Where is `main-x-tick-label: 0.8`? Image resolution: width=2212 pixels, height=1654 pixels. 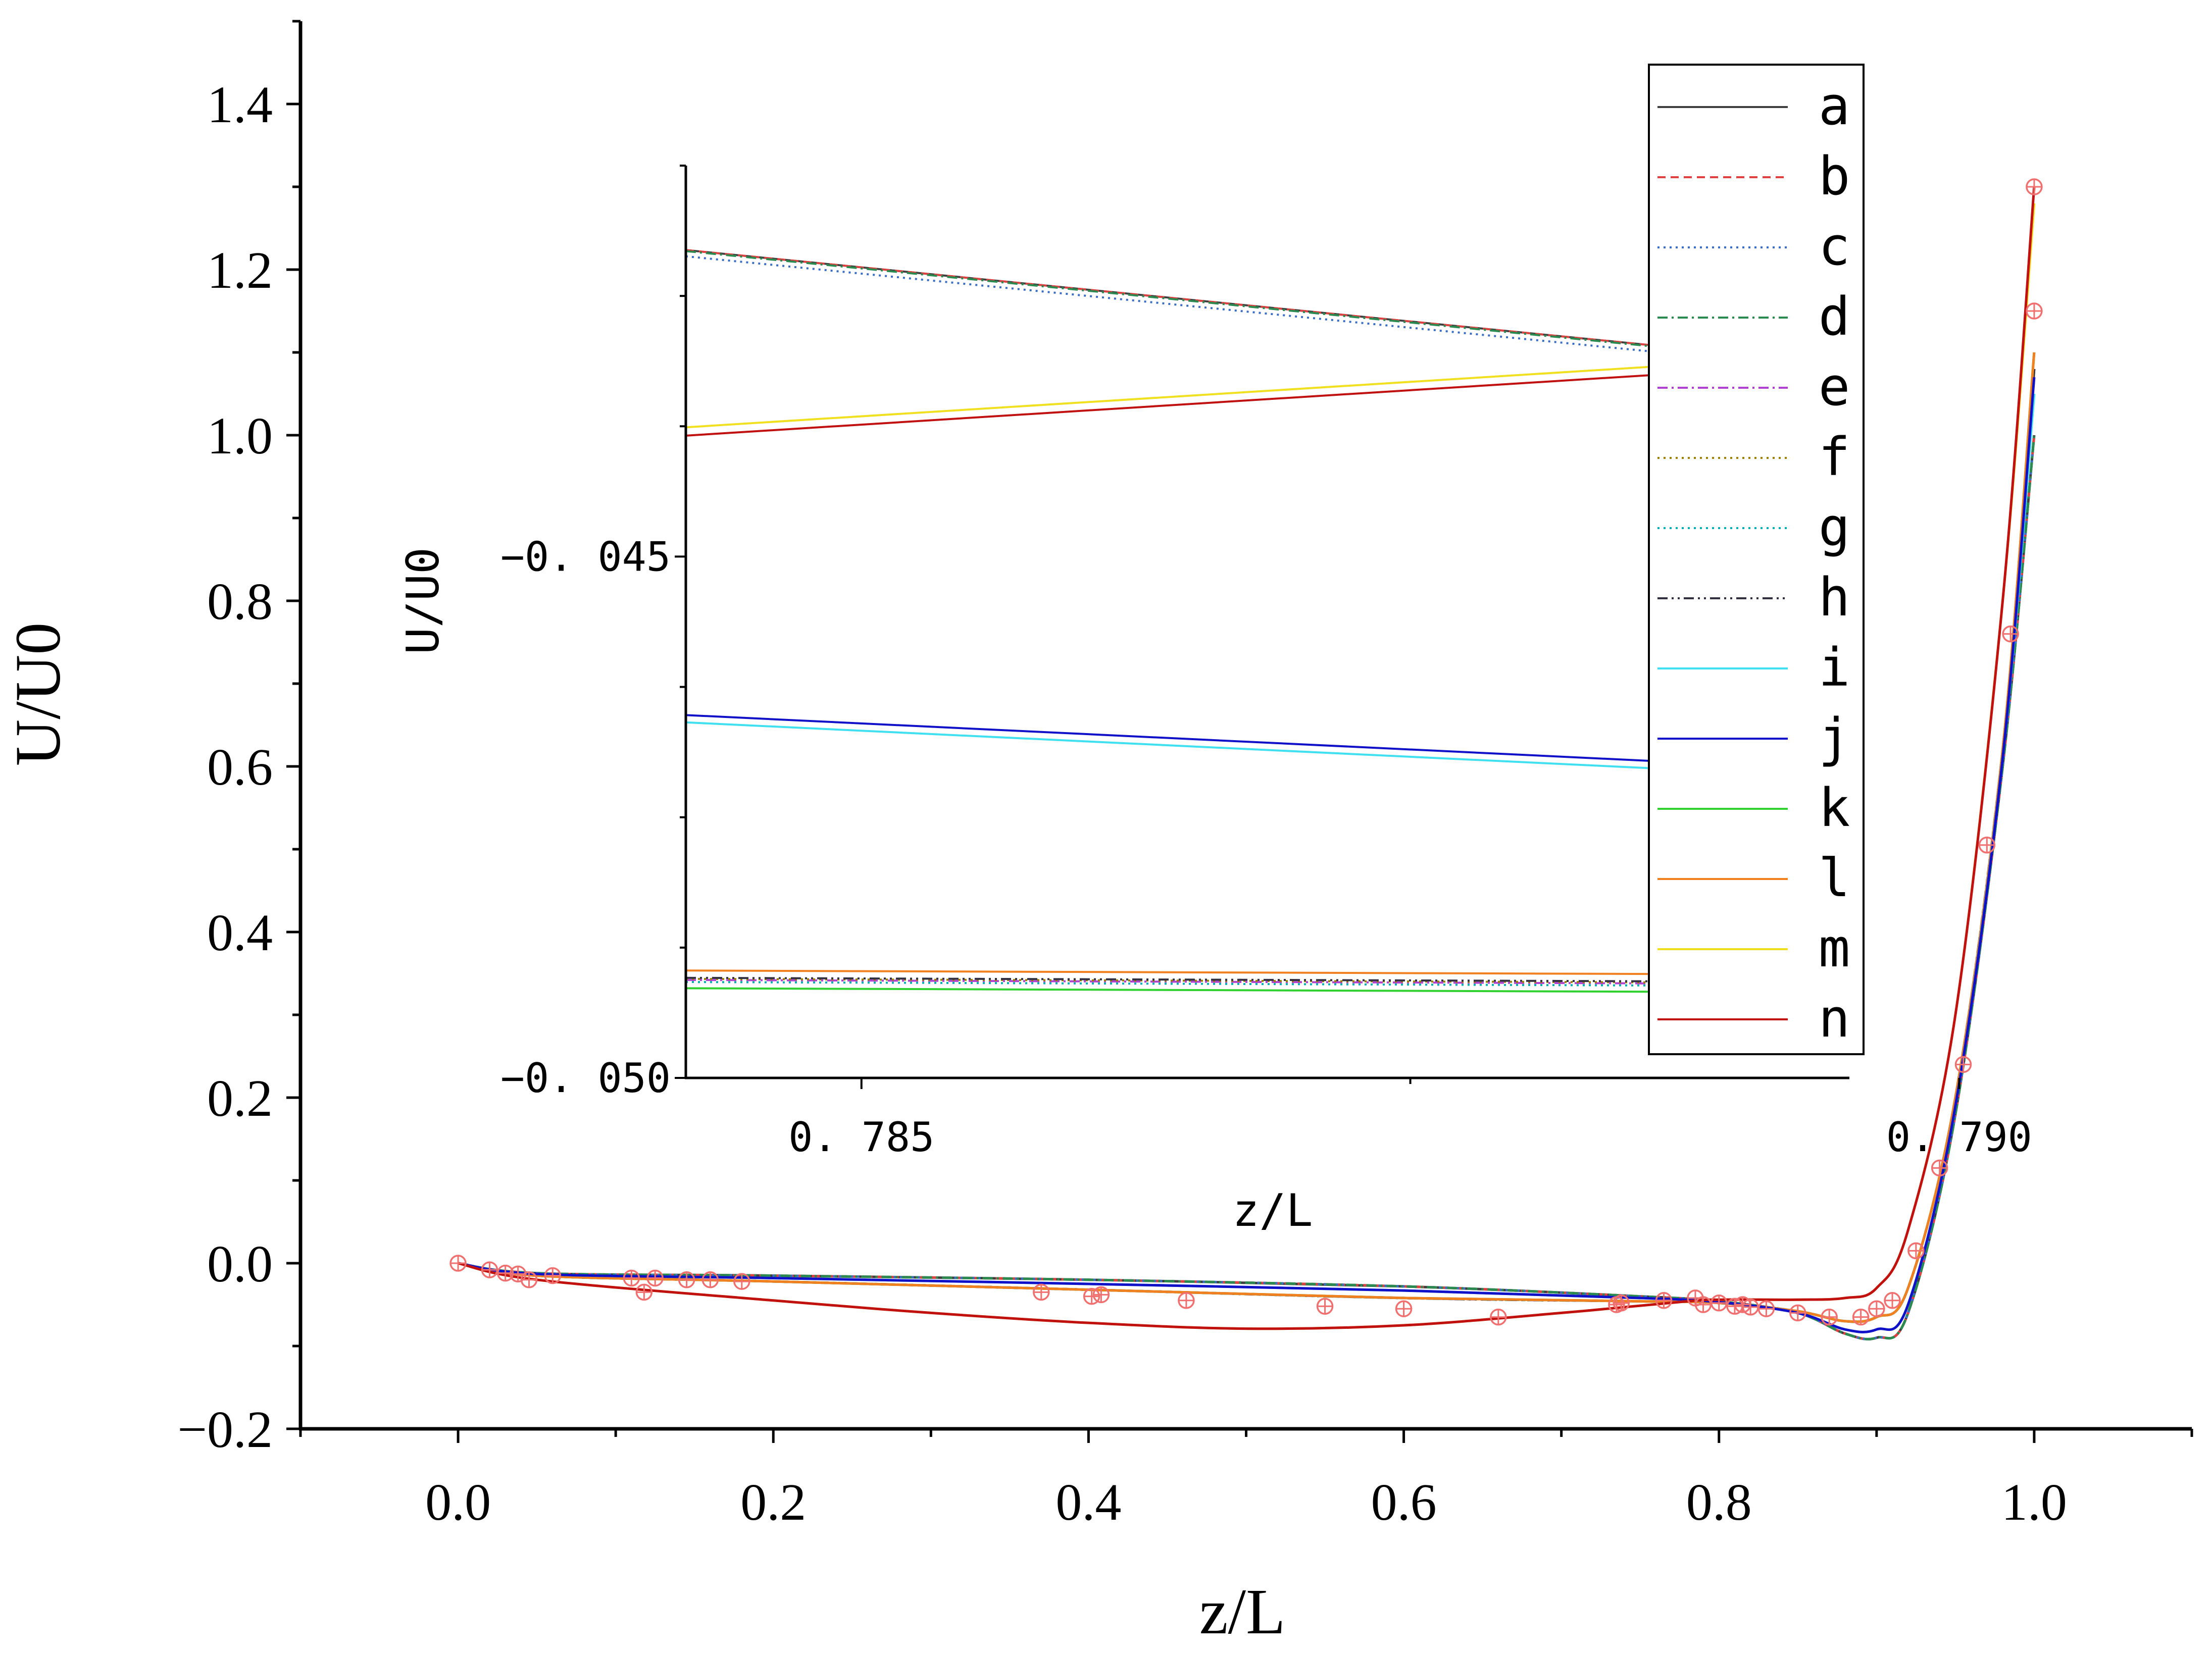 main-x-tick-label: 0.8 is located at coordinates (1719, 1502).